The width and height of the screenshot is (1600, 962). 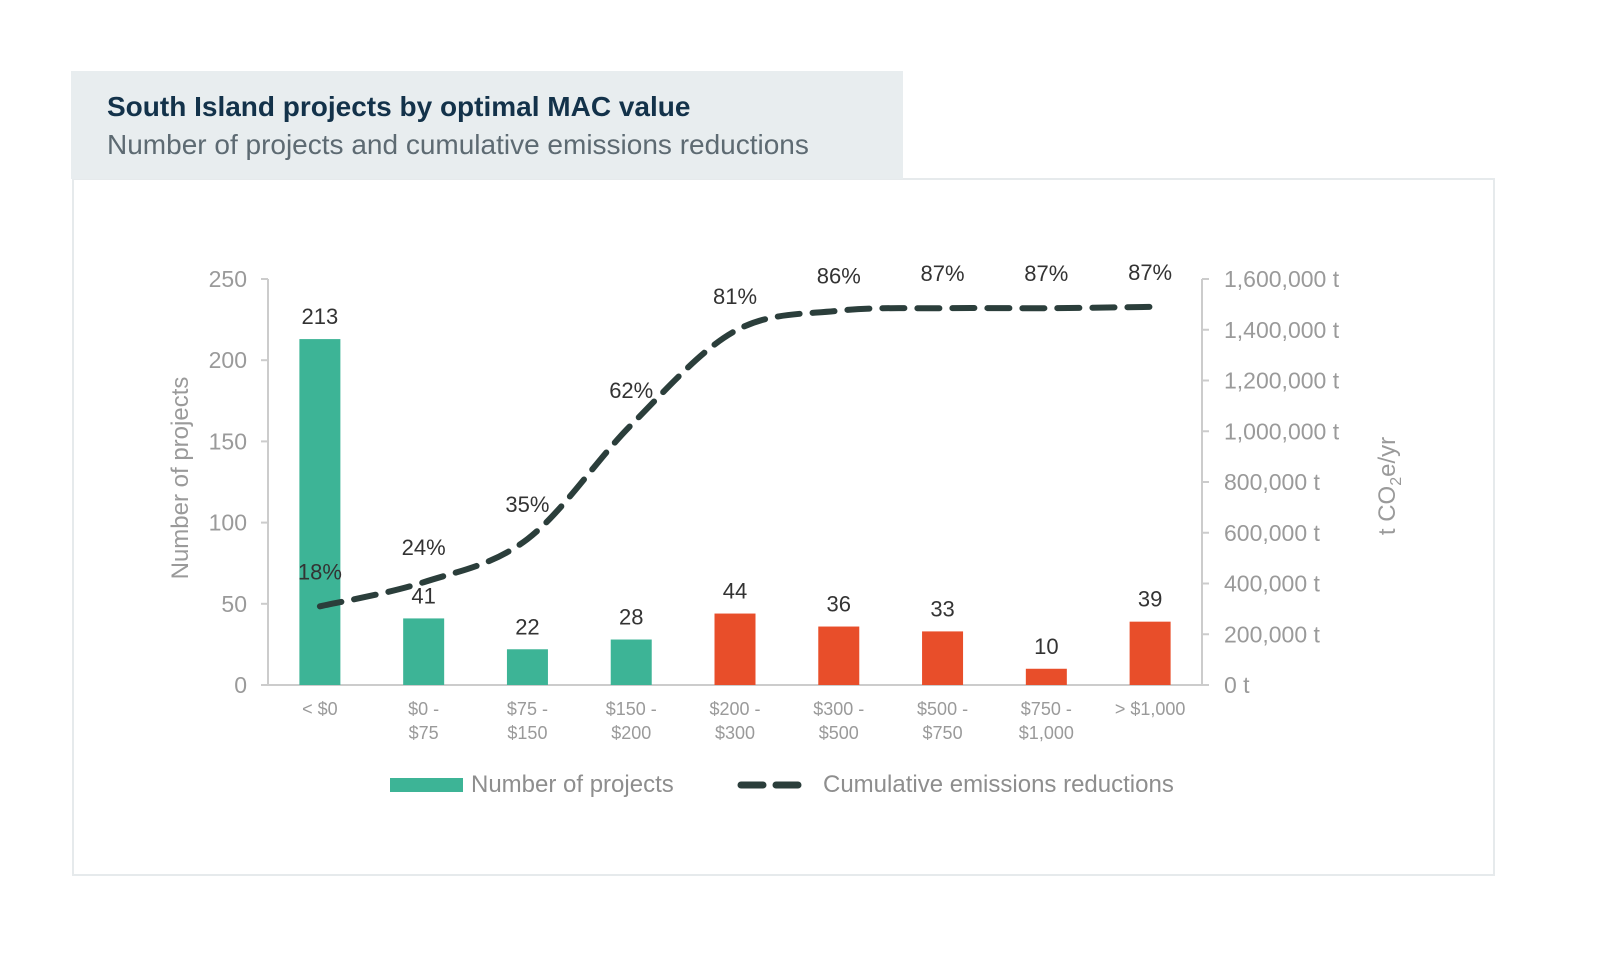 I want to click on right-tick-label: 400,000 t, so click(x=1272, y=584).